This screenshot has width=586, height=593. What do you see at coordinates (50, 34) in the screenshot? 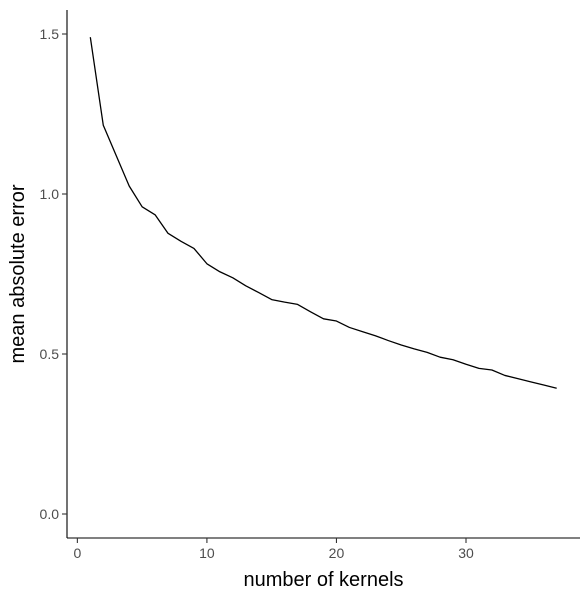
I see `y-tick-label: 1.5` at bounding box center [50, 34].